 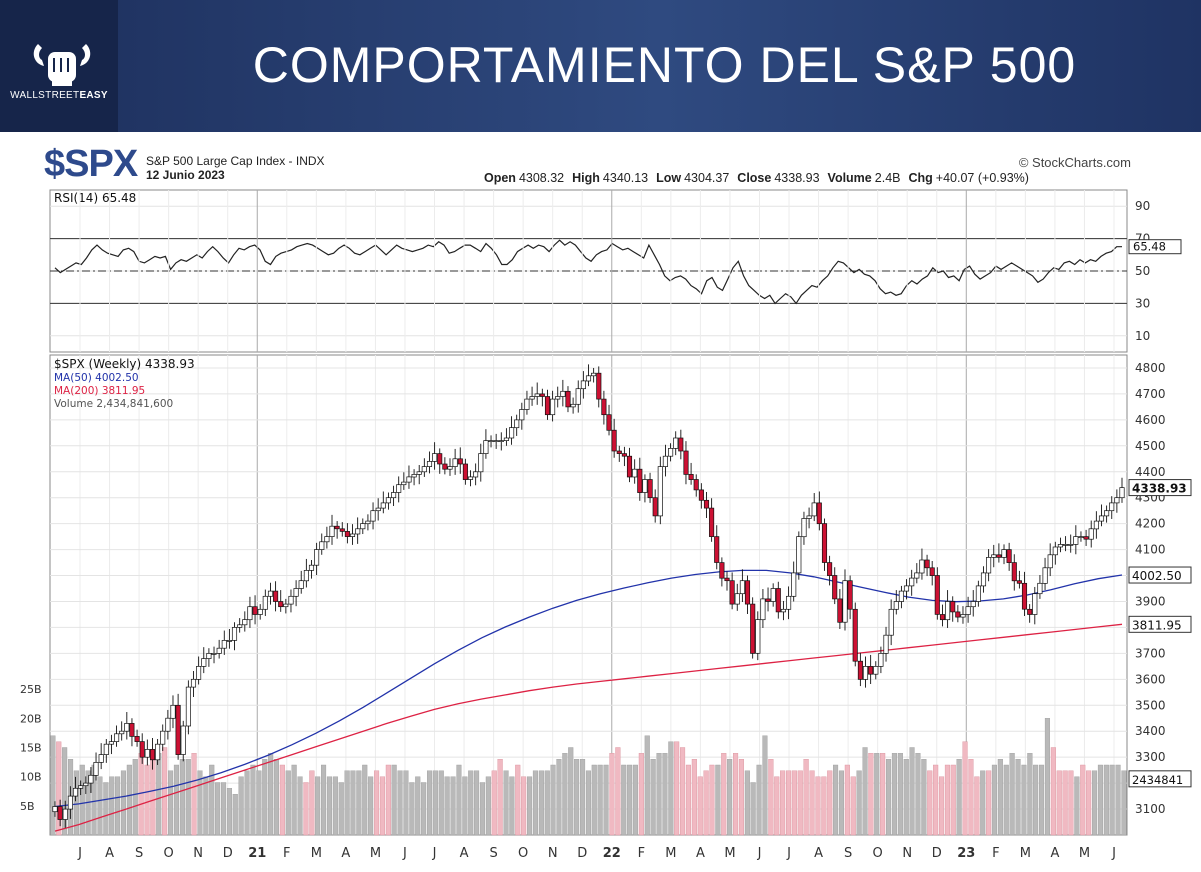 What do you see at coordinates (1150, 576) in the screenshot?
I see `price-tick-label: 4000` at bounding box center [1150, 576].